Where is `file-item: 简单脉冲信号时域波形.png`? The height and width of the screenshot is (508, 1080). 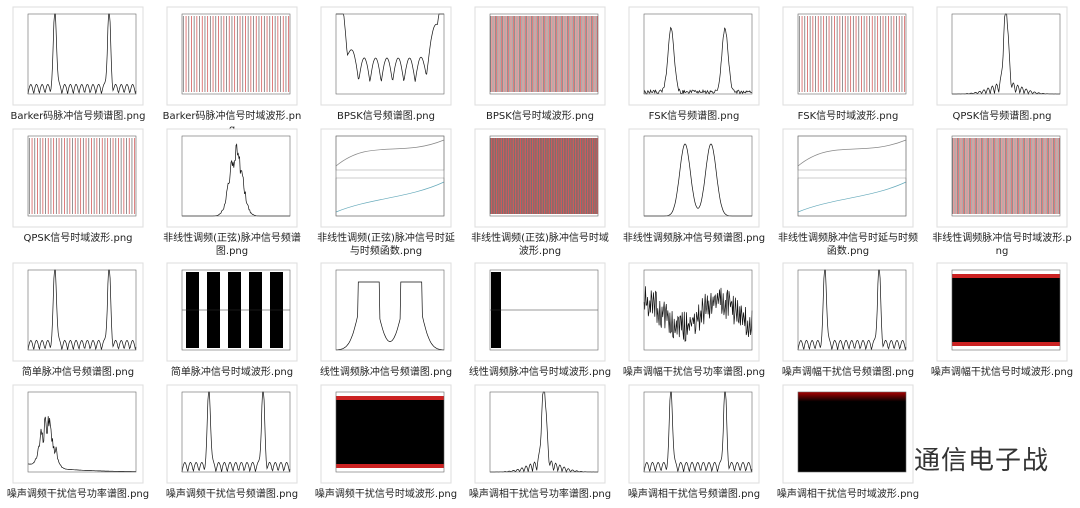 file-item: 简单脉冲信号时域波形.png is located at coordinates (232, 320).